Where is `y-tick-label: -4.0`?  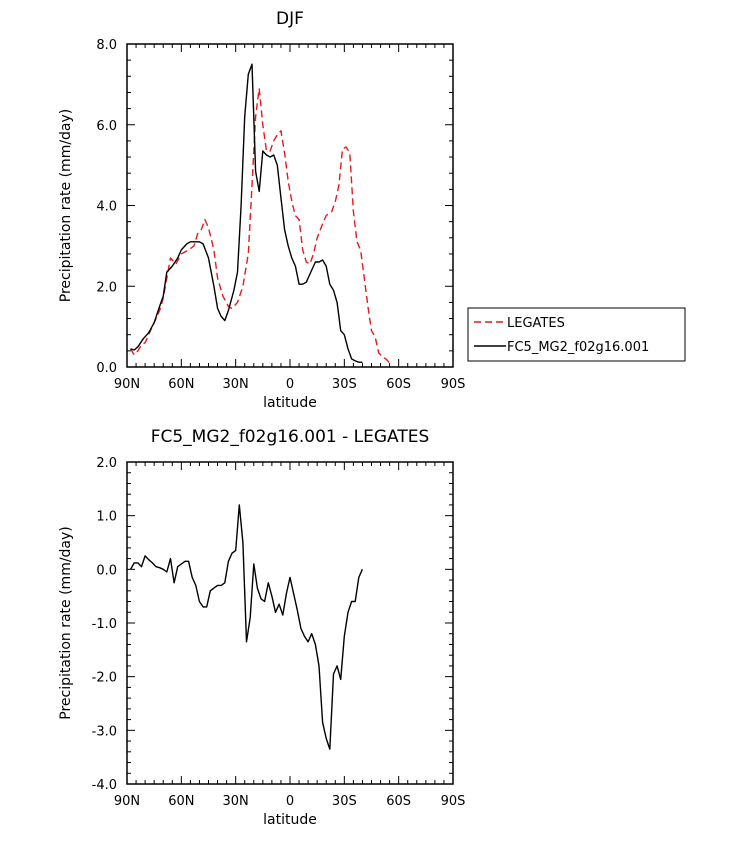 y-tick-label: -4.0 is located at coordinates (104, 785).